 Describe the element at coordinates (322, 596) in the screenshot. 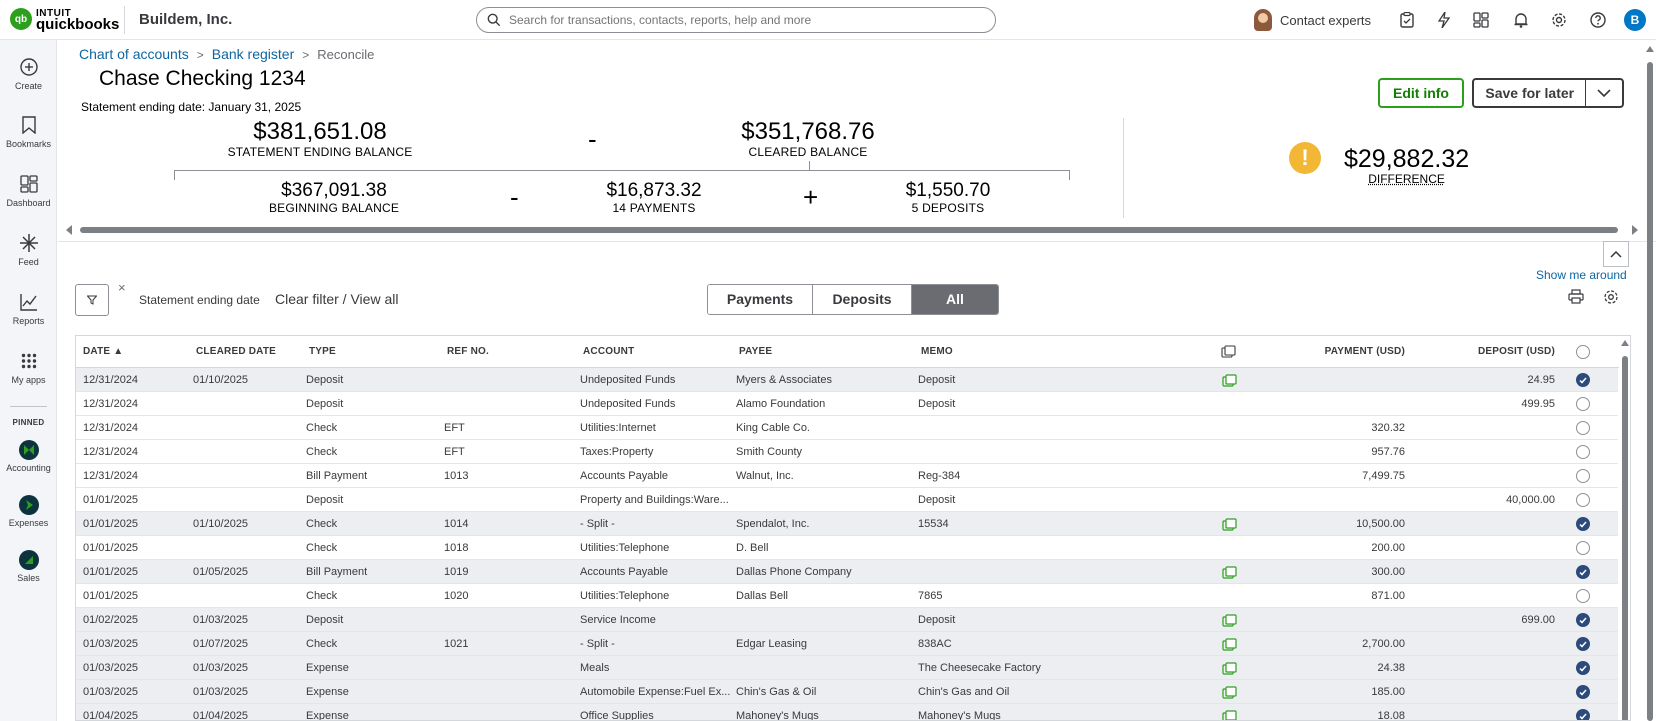

I see `cell-type: Check` at that location.